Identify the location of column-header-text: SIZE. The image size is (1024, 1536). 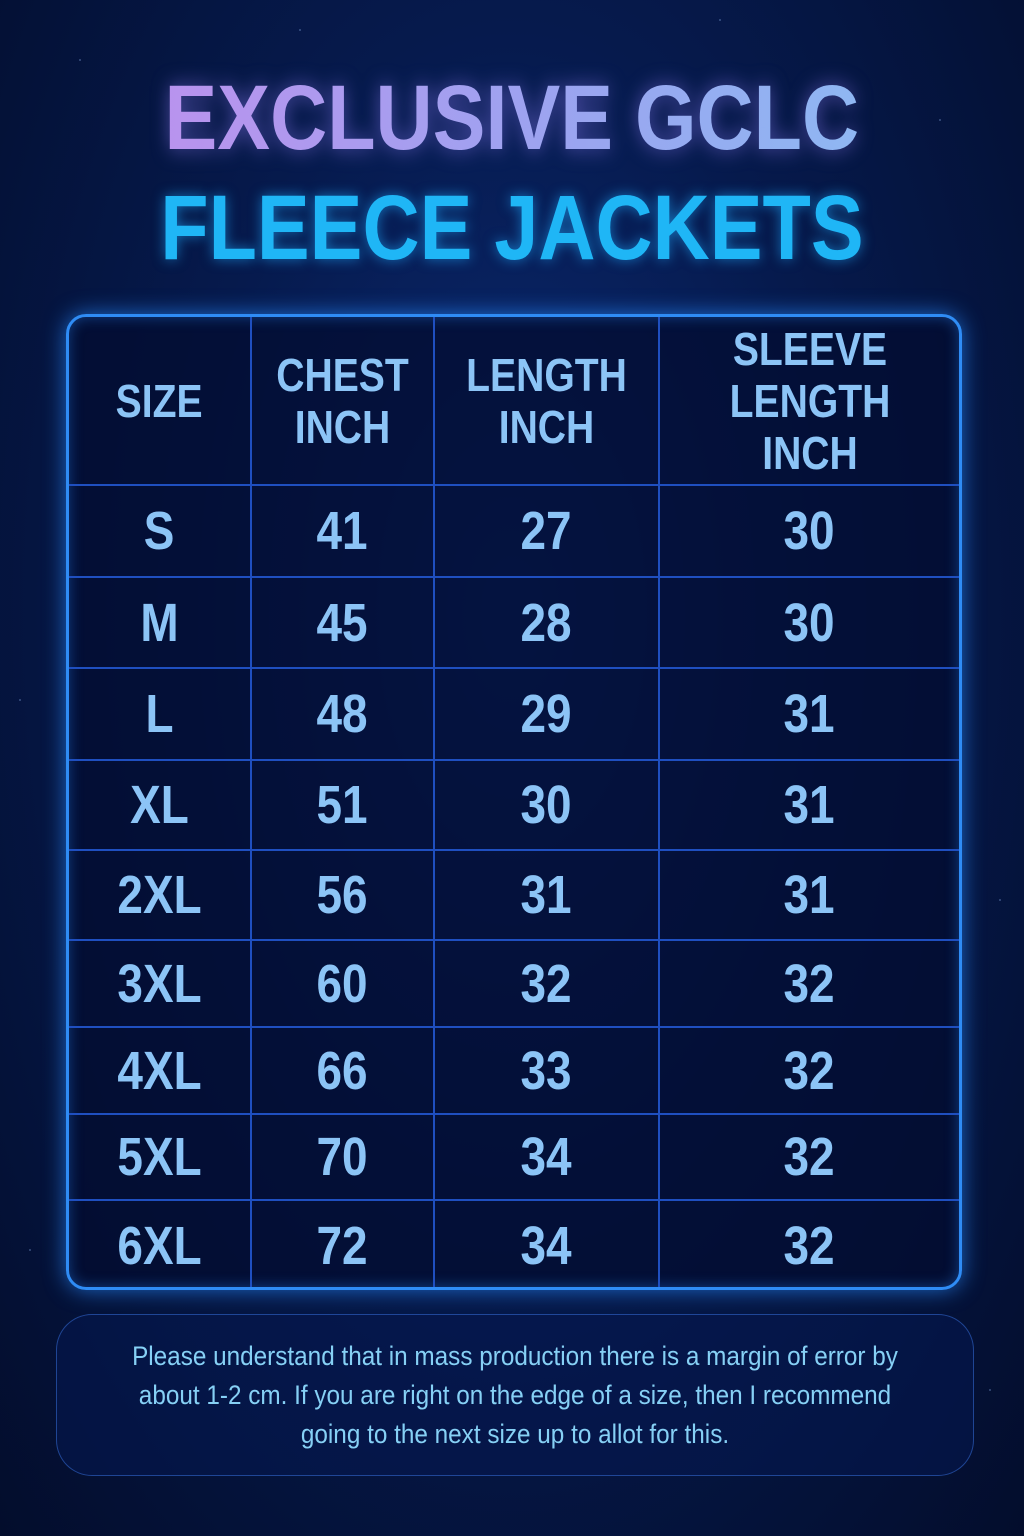
(159, 400).